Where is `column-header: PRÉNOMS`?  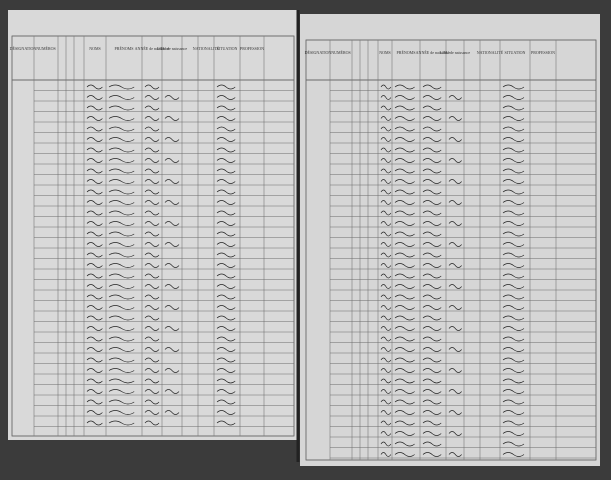 column-header: PRÉNOMS is located at coordinates (406, 52).